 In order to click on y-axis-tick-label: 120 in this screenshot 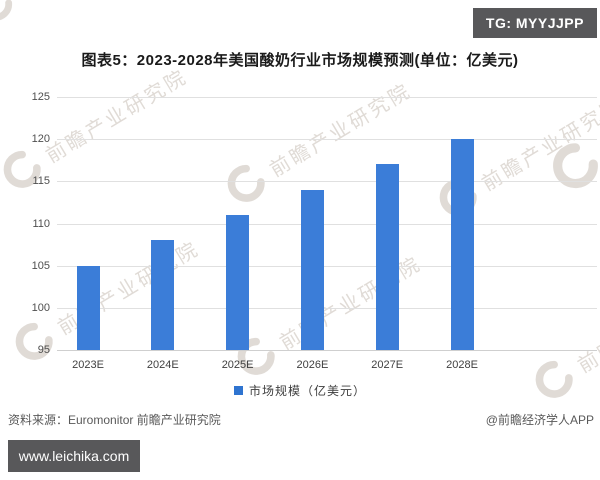, I will do `click(40, 139)`.